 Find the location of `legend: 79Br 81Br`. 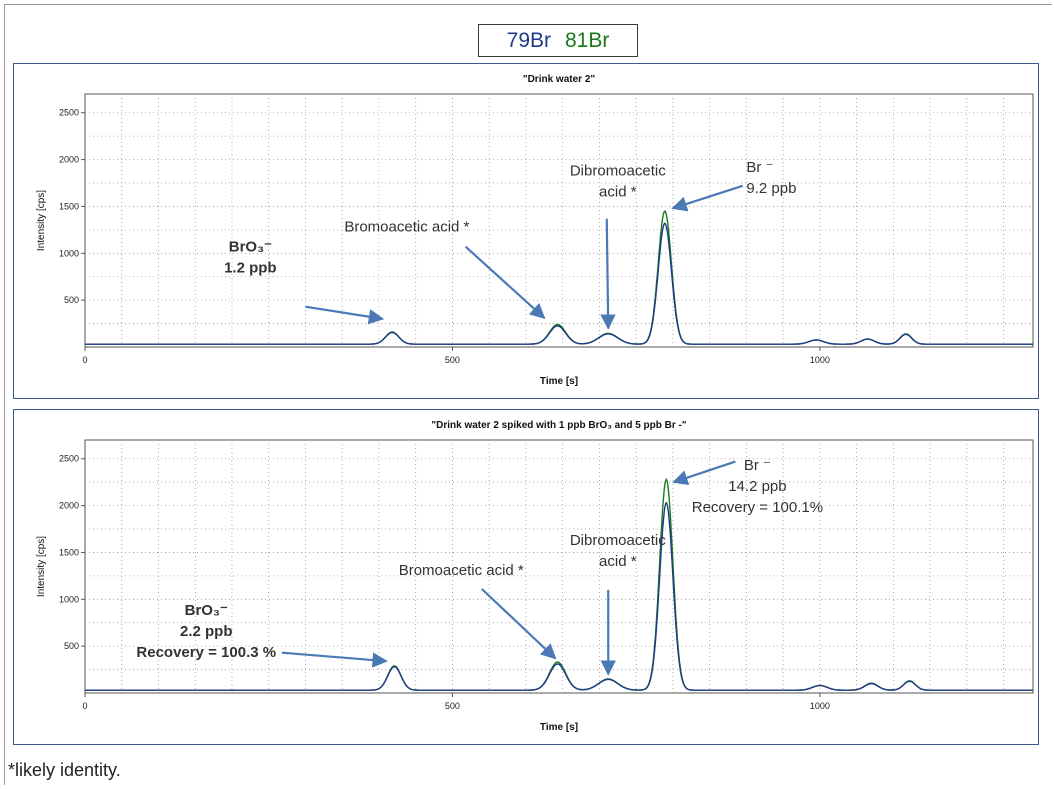

legend: 79Br 81Br is located at coordinates (558, 40).